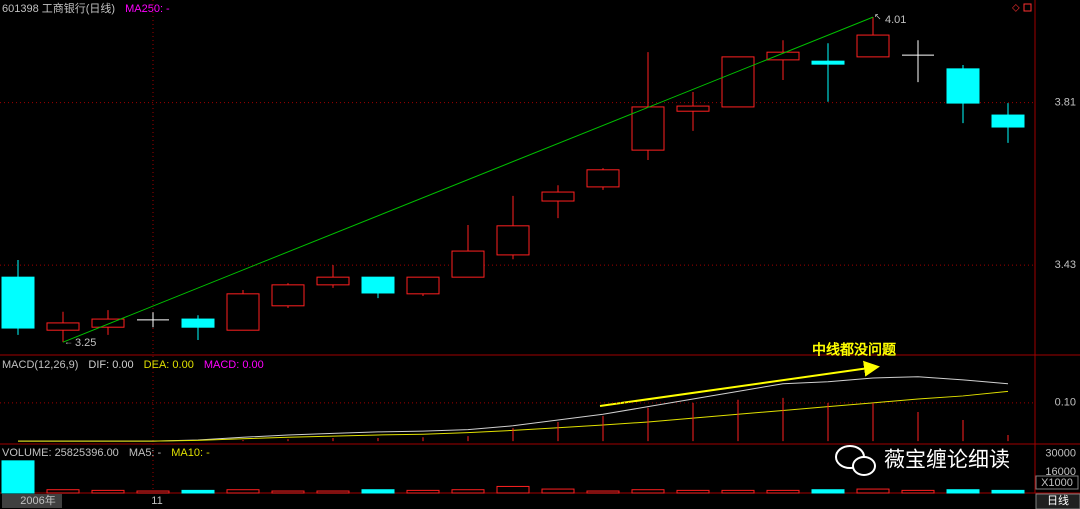 The height and width of the screenshot is (509, 1080). What do you see at coordinates (895, 20) in the screenshot?
I see `high-label: 4.01` at bounding box center [895, 20].